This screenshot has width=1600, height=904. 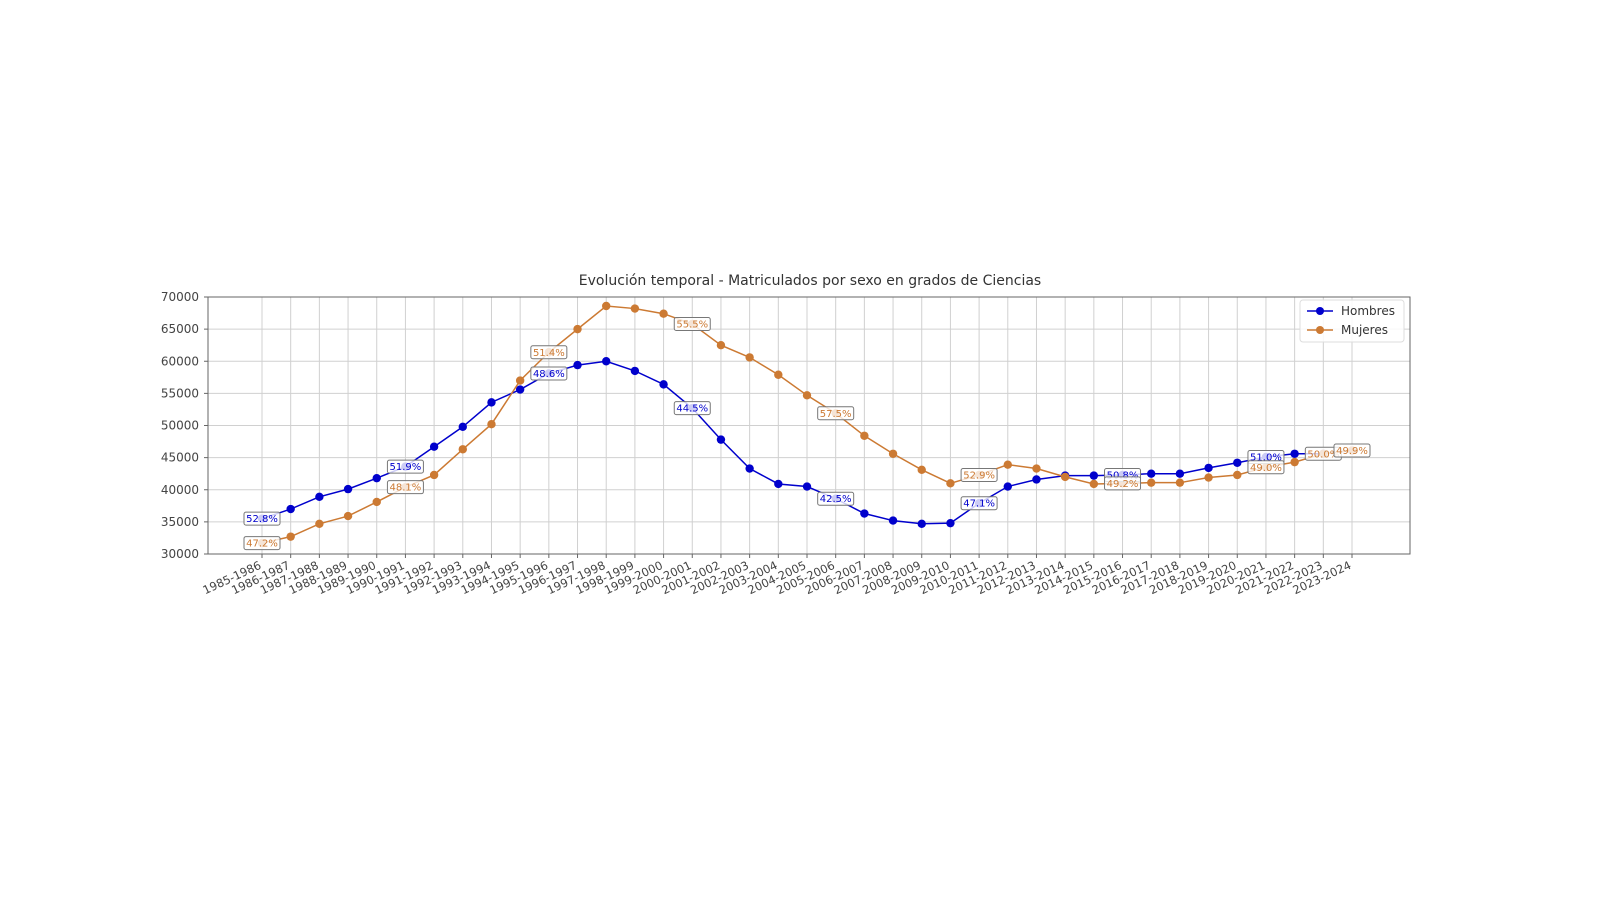 What do you see at coordinates (1266, 457) in the screenshot?
I see `svg-text: 51.0%` at bounding box center [1266, 457].